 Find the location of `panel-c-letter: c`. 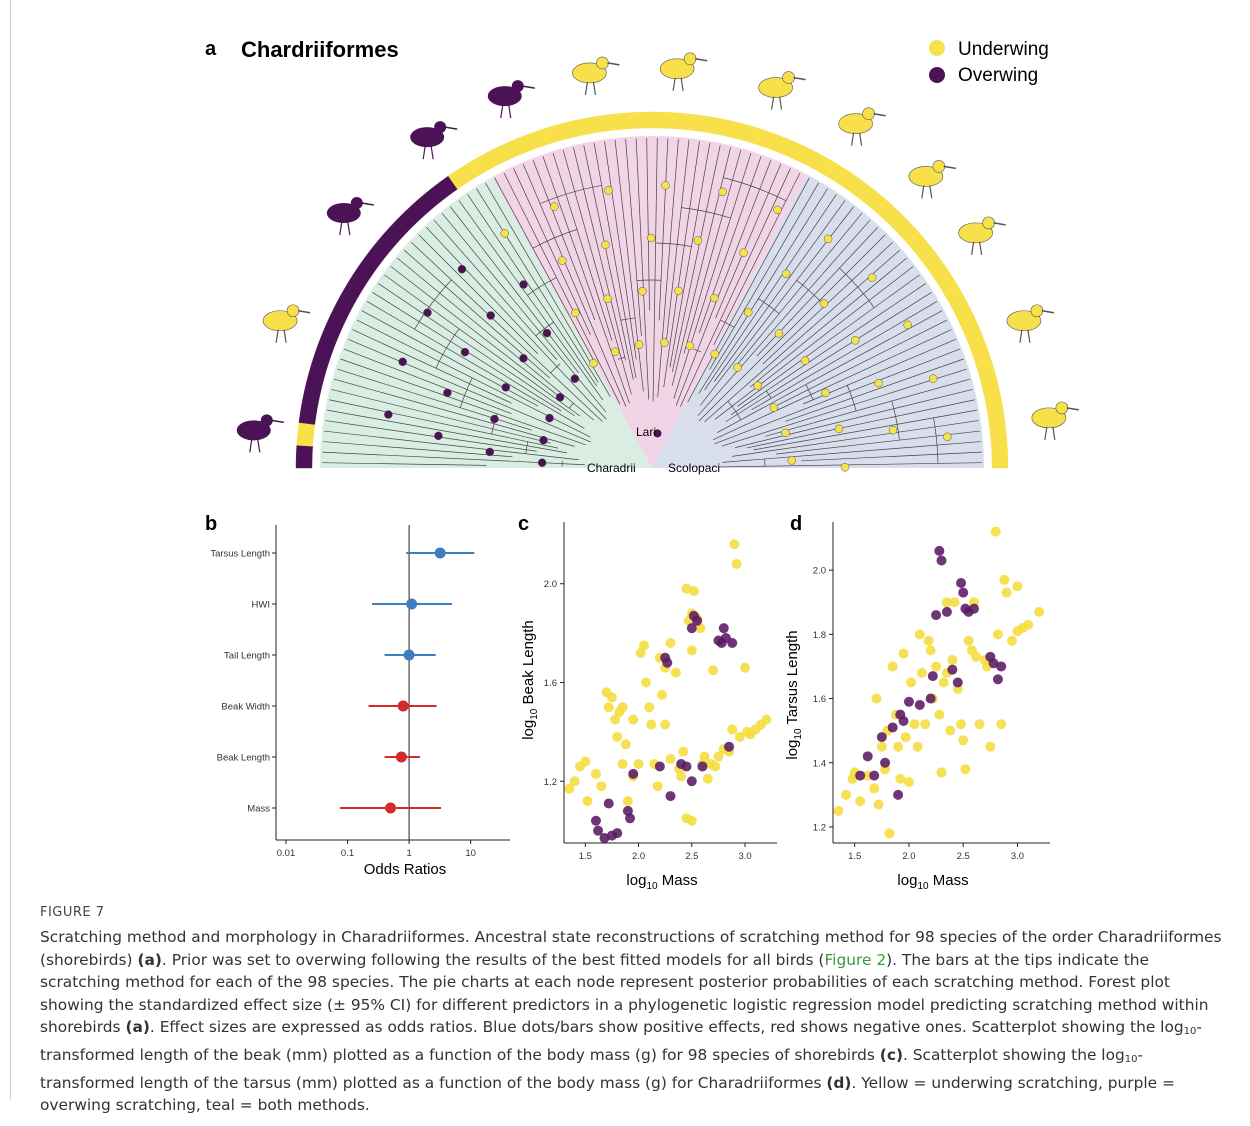

panel-c-letter: c is located at coordinates (523, 524).